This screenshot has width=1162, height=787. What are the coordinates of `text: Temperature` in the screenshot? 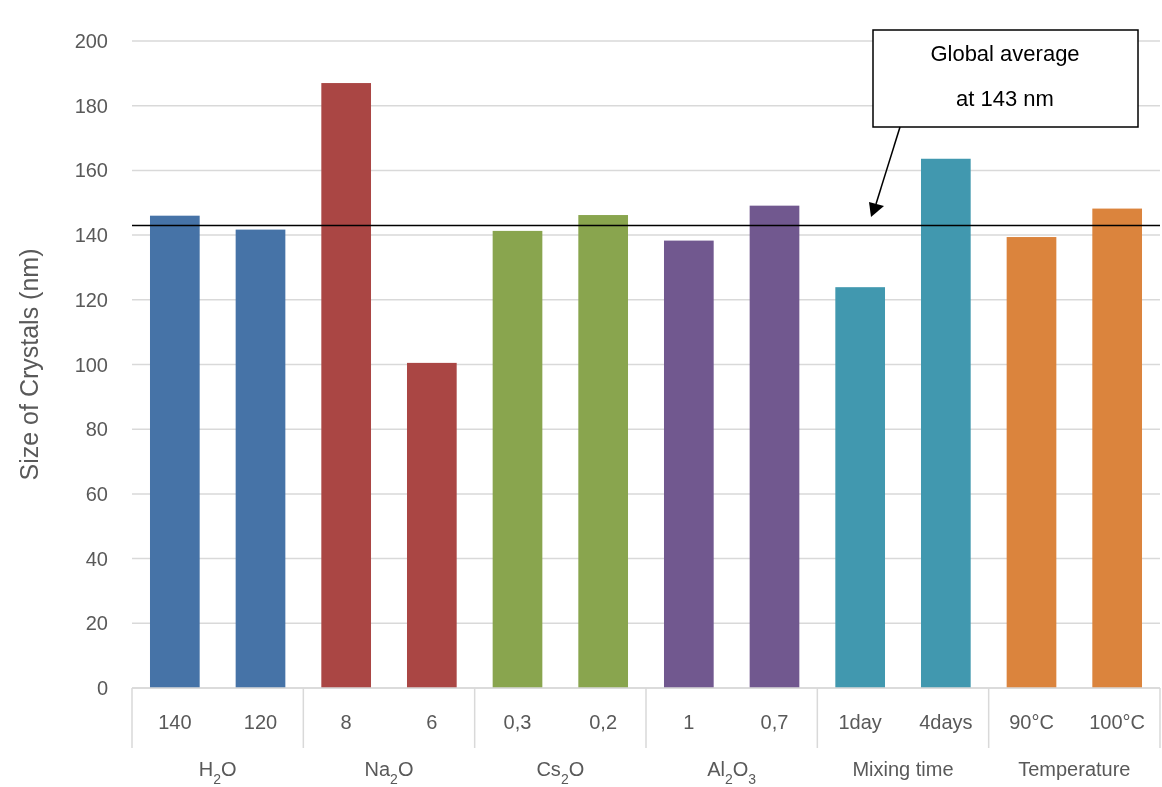 It's located at (1074, 769).